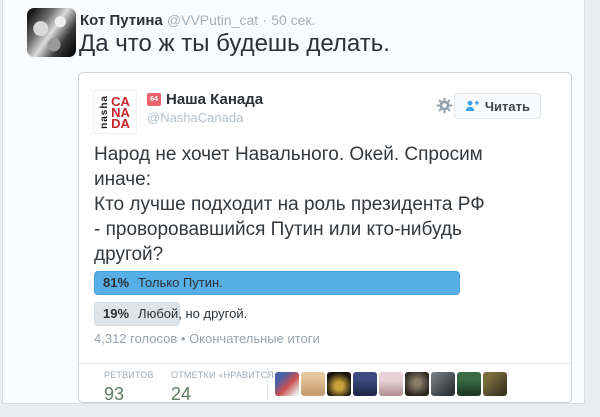  What do you see at coordinates (444, 105) in the screenshot?
I see `gear-icon` at bounding box center [444, 105].